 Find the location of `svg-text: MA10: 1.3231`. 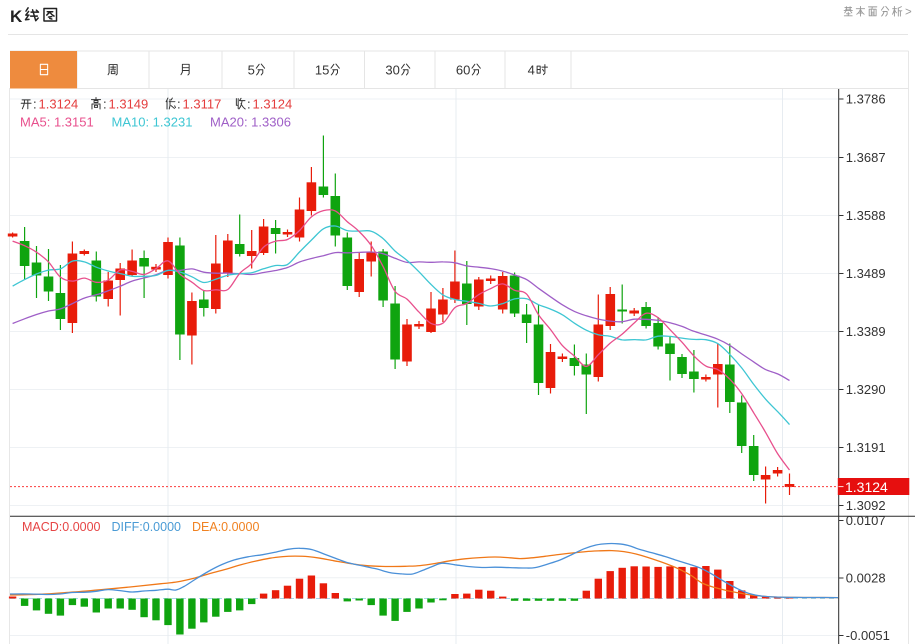

svg-text: MA10: 1.3231 is located at coordinates (152, 122).